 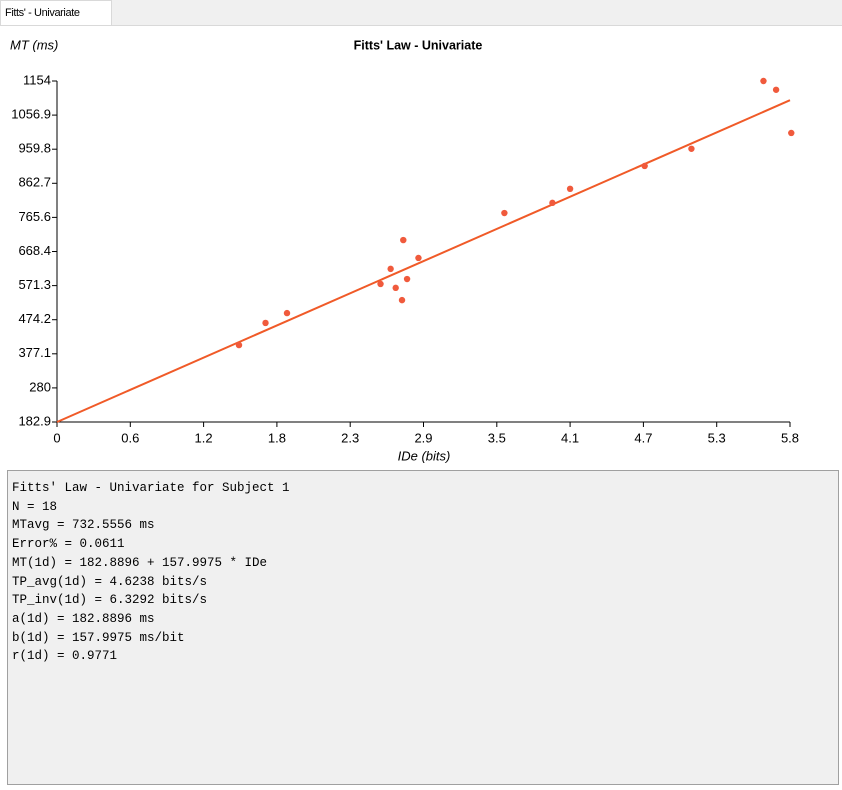 I want to click on result-line: Error% = 0.0611, so click(x=68, y=544).